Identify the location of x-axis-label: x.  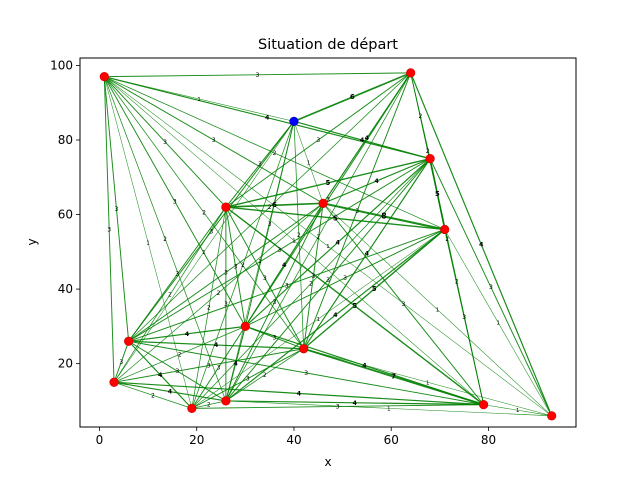
(327, 462).